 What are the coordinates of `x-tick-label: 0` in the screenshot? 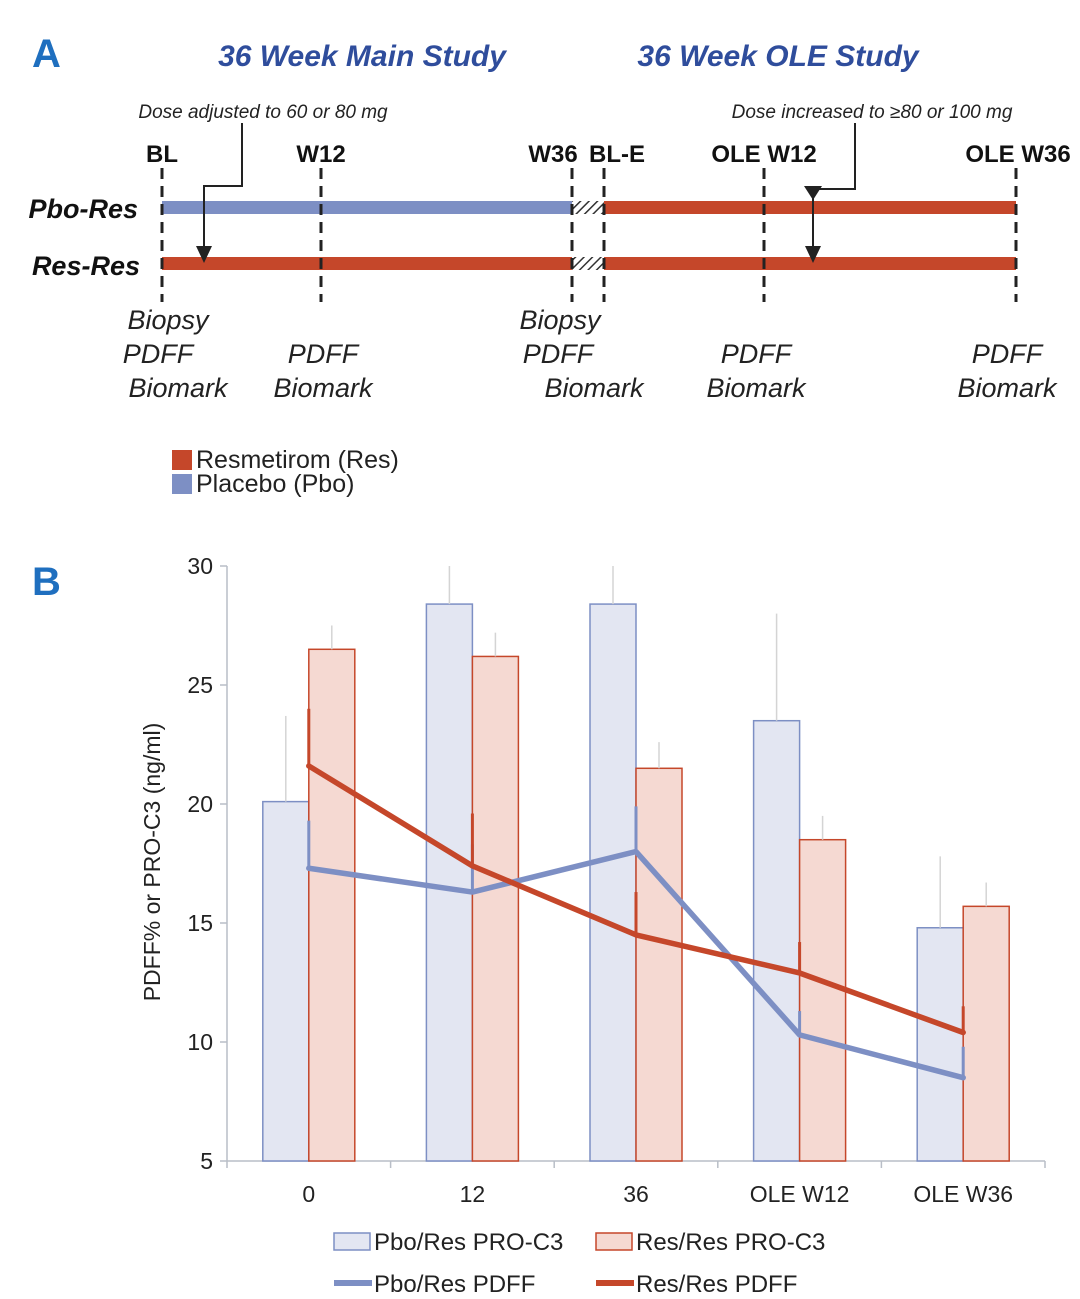 It's located at (308, 1194).